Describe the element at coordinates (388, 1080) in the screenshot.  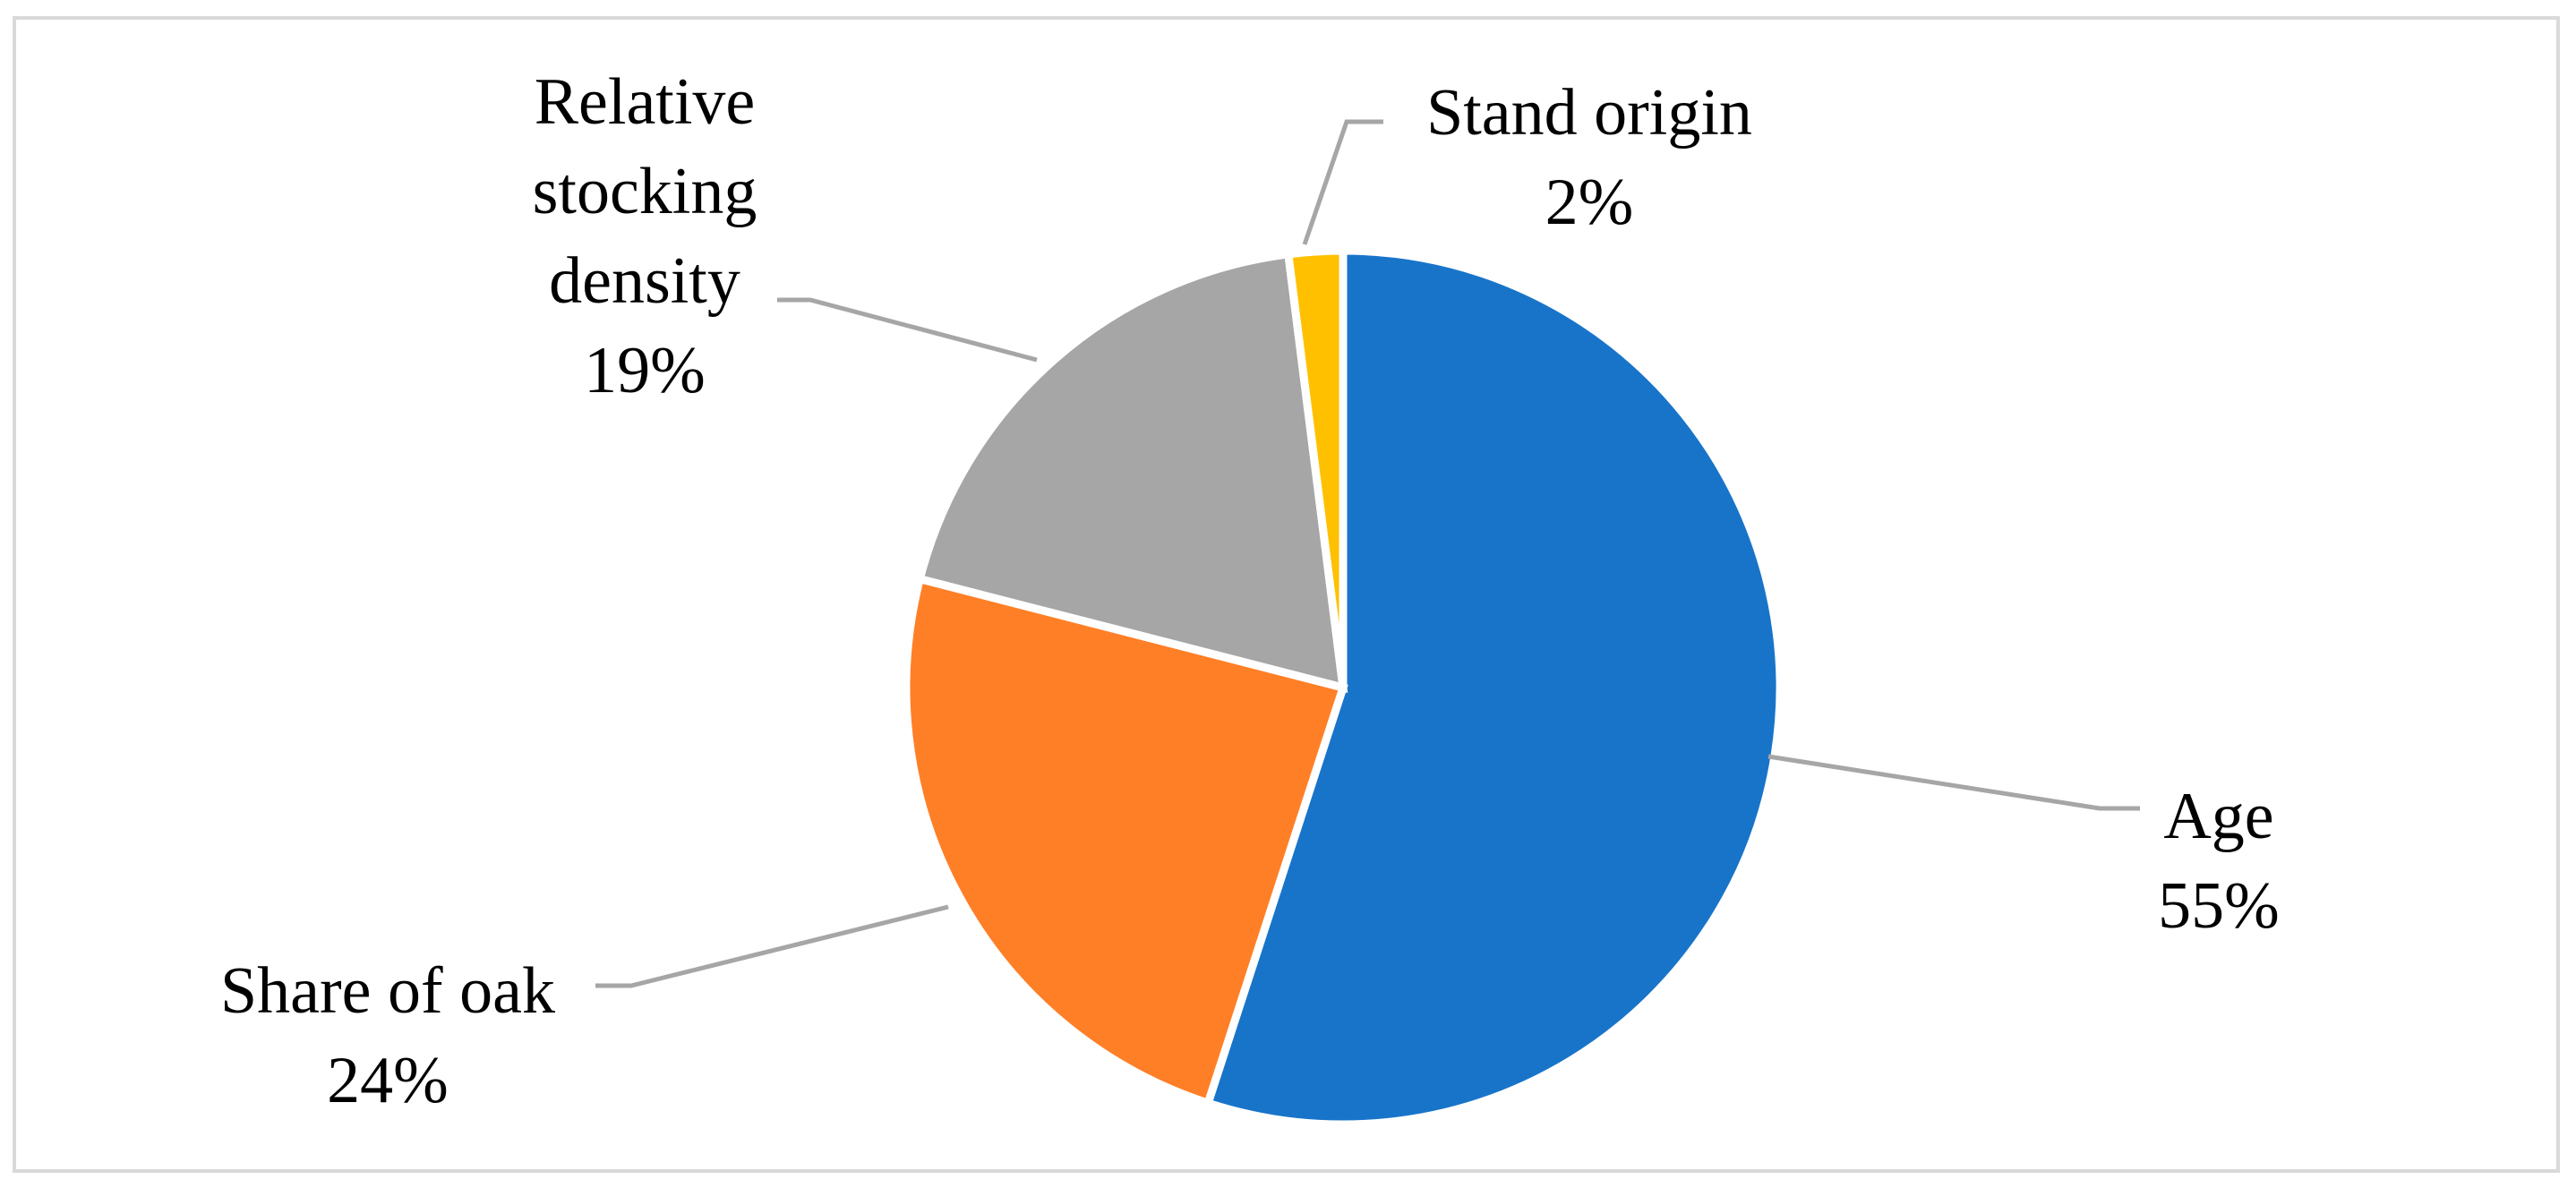
I see `data-label-value: 24%` at that location.